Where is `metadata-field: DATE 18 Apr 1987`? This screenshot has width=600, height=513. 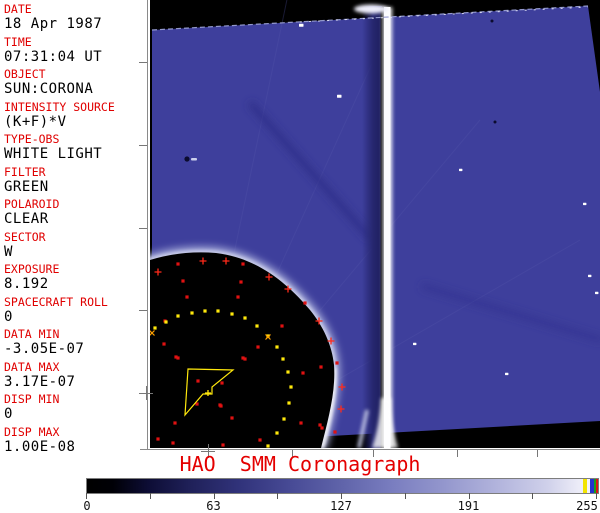 metadata-field: DATE 18 Apr 1987 is located at coordinates (75, 17).